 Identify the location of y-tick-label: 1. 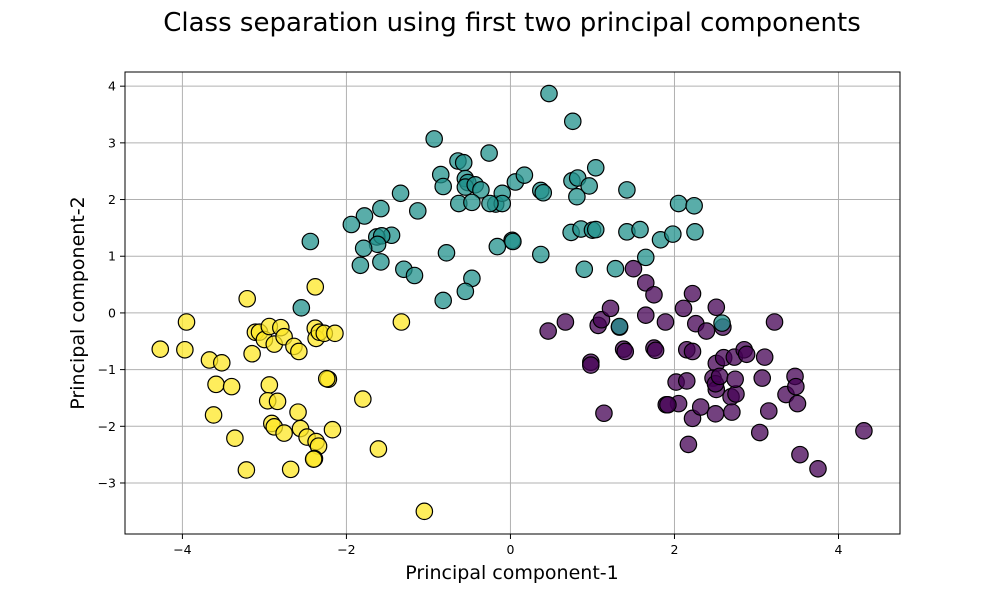
(112, 256).